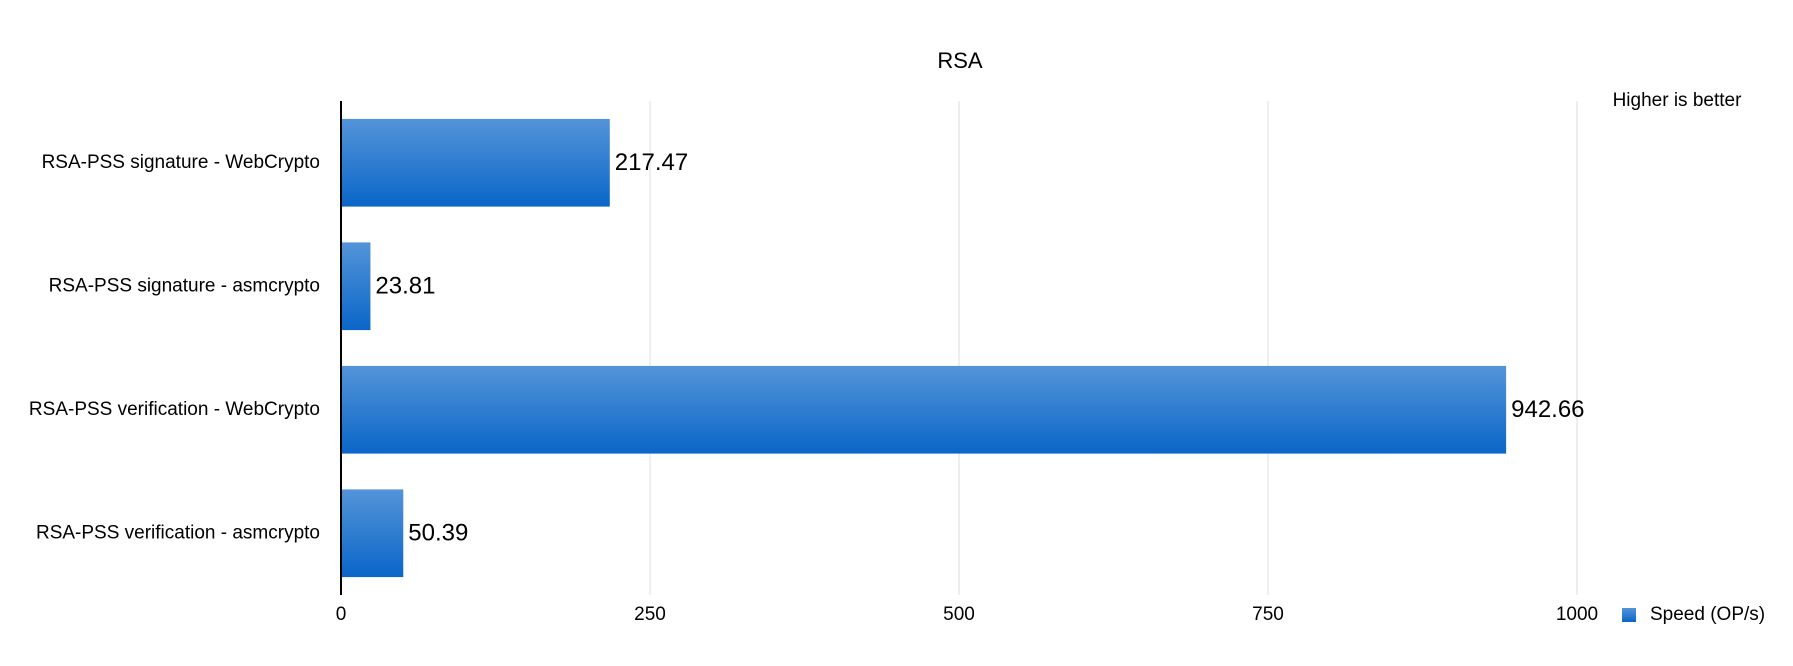  What do you see at coordinates (959, 614) in the screenshot?
I see `x-tick-label: 500` at bounding box center [959, 614].